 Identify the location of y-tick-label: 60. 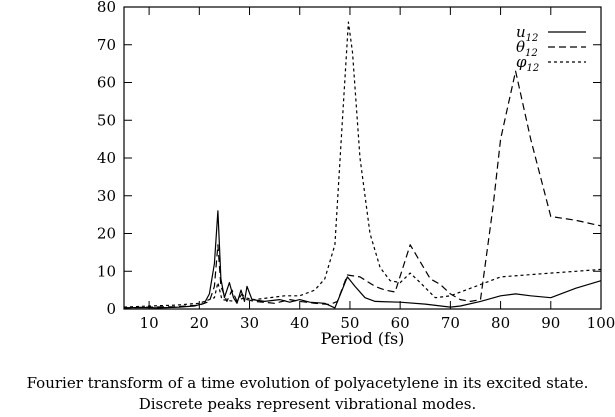
(106, 83).